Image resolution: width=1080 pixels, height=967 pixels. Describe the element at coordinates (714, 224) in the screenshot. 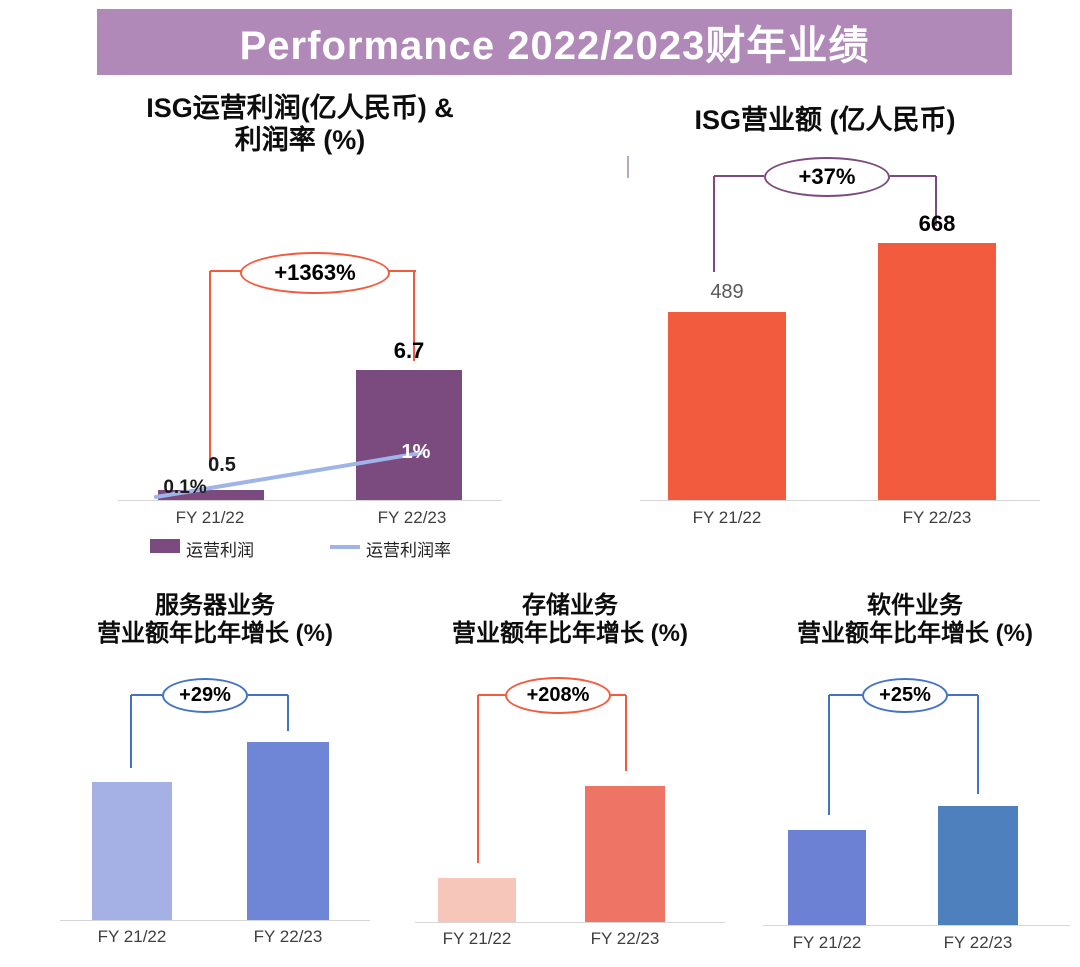

I see `chart2-bracket-left-vertical` at that location.